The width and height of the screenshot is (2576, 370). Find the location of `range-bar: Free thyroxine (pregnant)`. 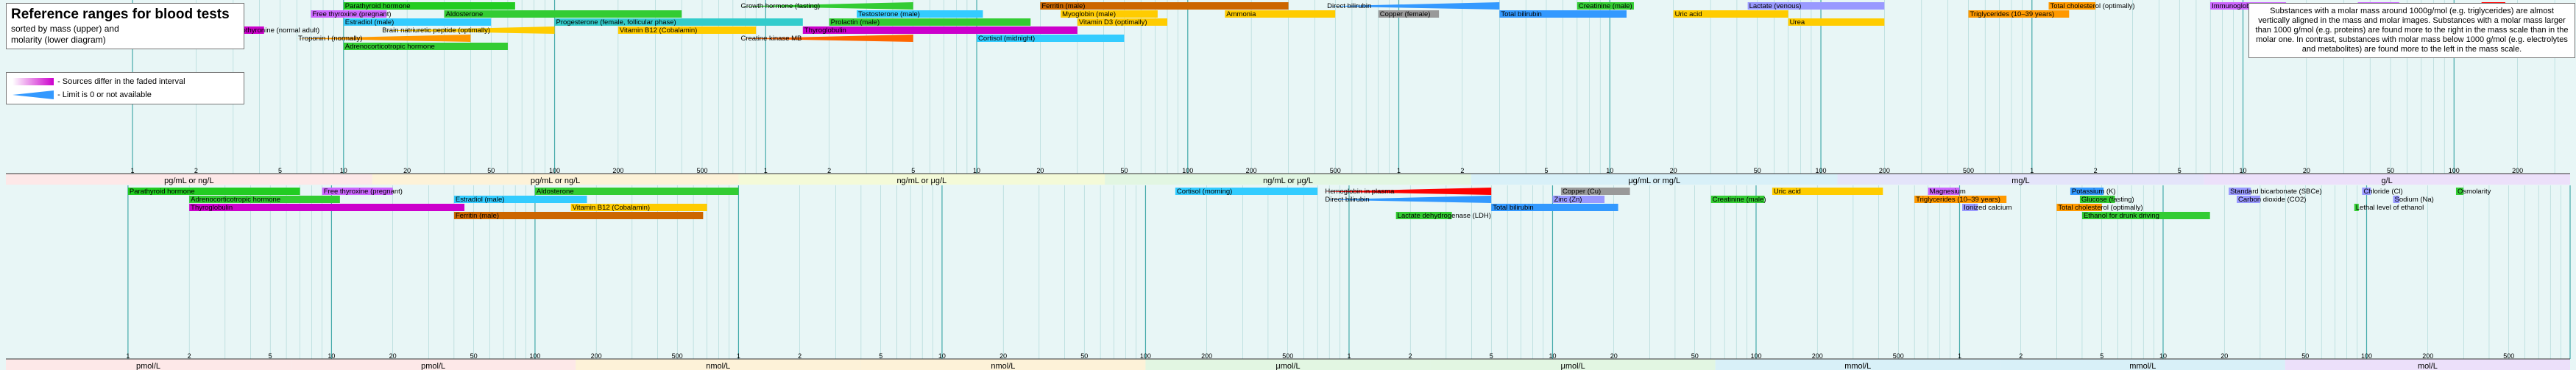

range-bar: Free thyroxine (pregnant) is located at coordinates (362, 192).